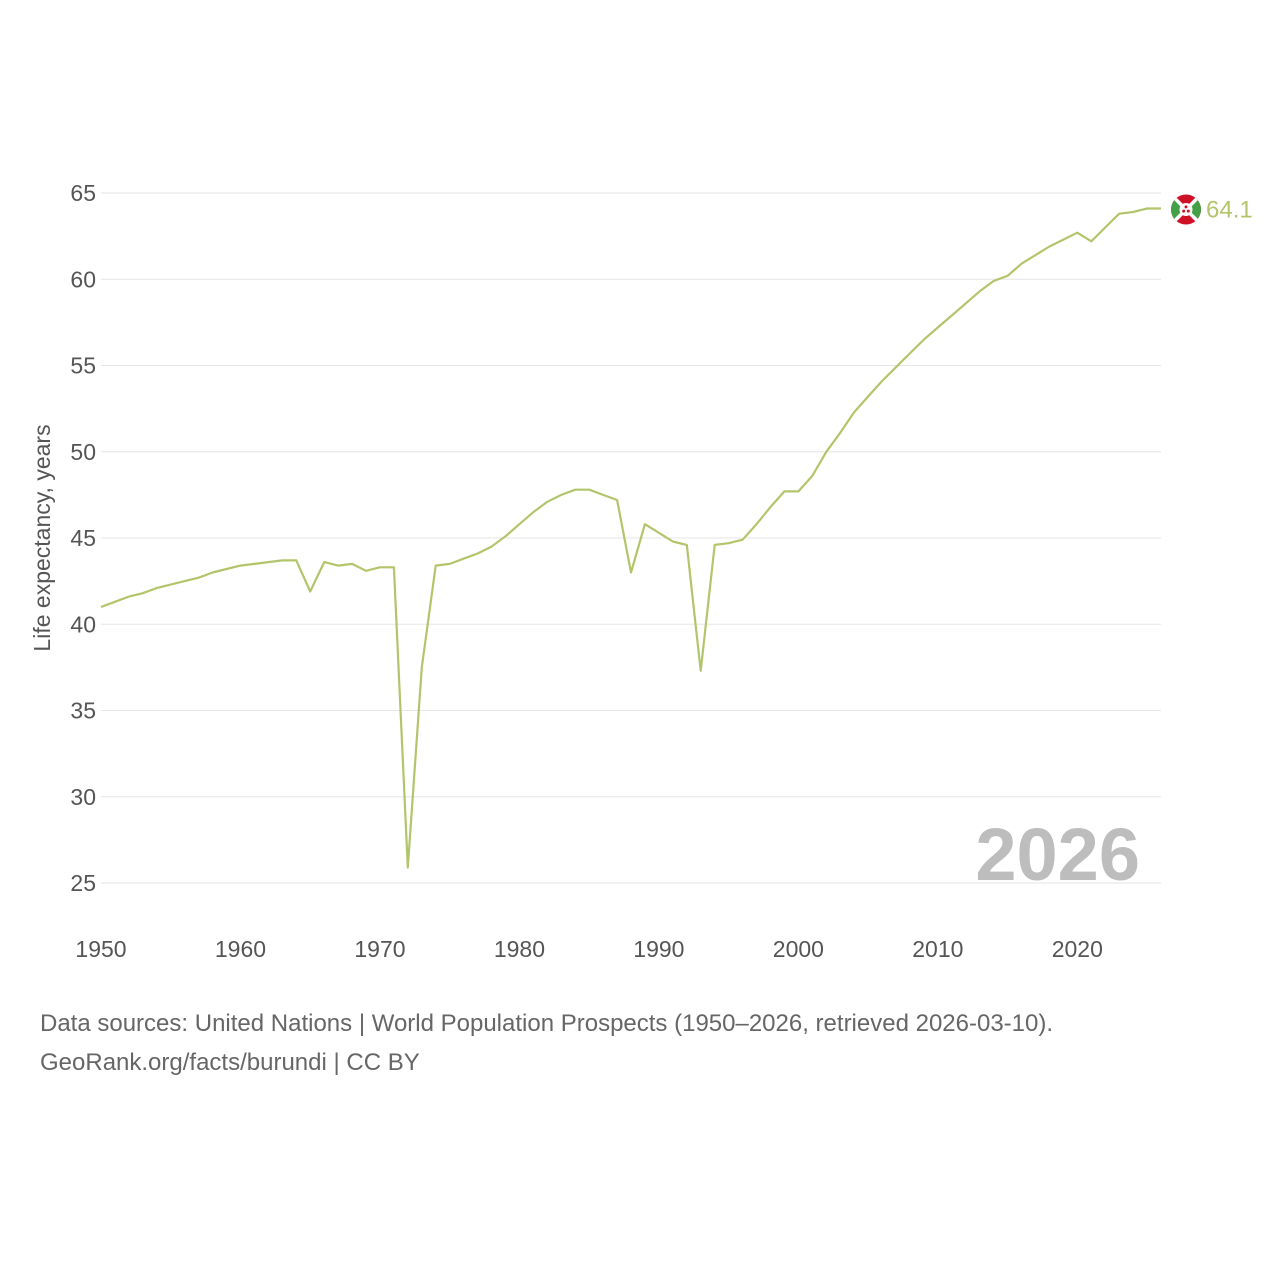  What do you see at coordinates (83, 279) in the screenshot?
I see `y-tick-label: 60` at bounding box center [83, 279].